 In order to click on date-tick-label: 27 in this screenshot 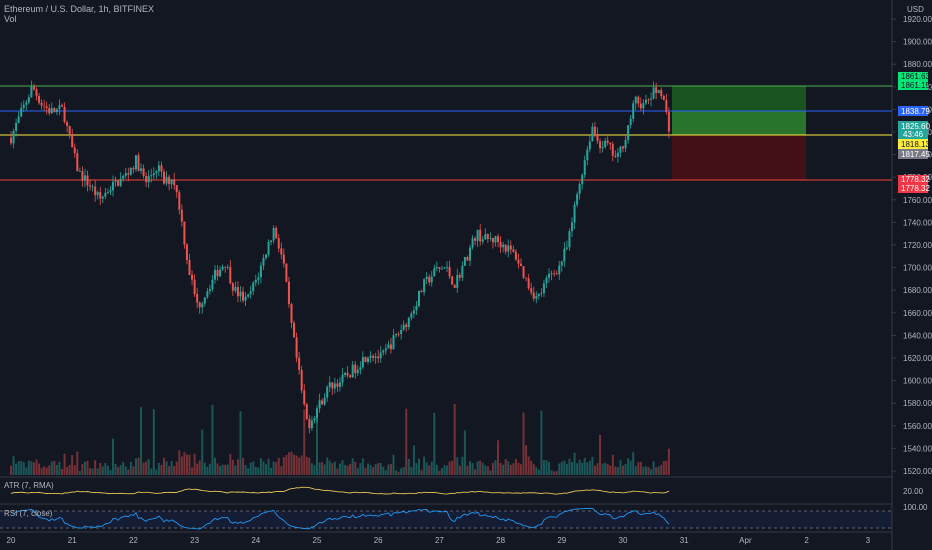, I will do `click(439, 540)`.